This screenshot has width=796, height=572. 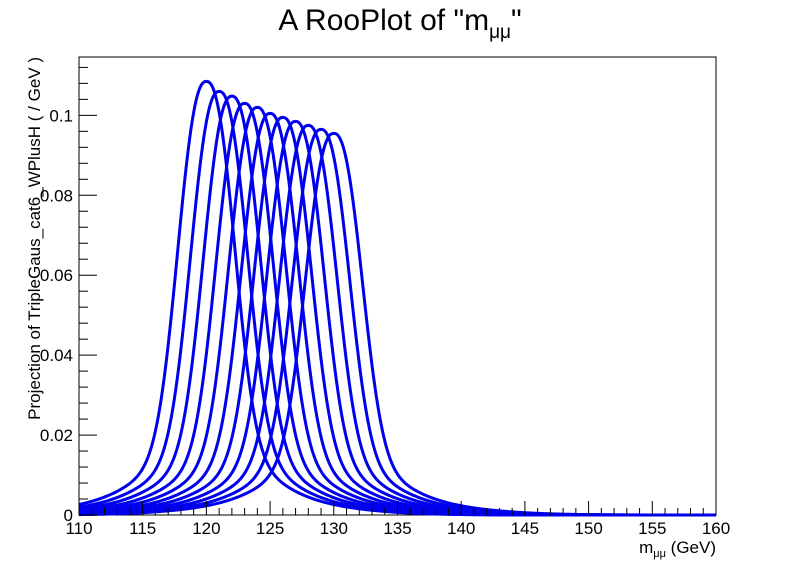 I want to click on x-tick-label: 120, so click(x=206, y=528).